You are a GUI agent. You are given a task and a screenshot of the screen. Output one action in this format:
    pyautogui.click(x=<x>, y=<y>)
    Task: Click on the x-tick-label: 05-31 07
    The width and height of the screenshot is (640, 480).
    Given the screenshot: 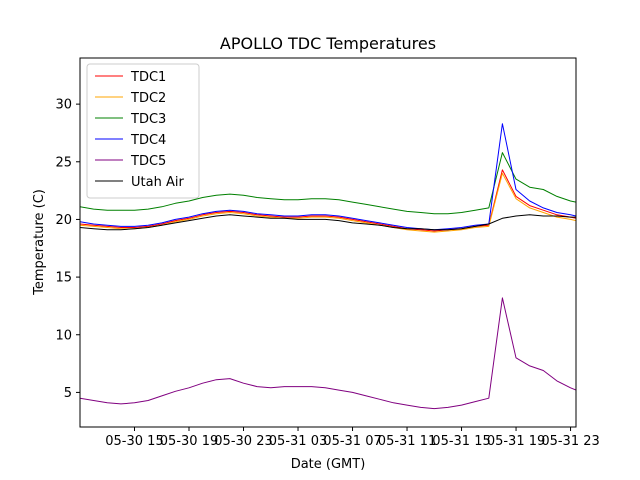 What is the action you would take?
    pyautogui.click(x=352, y=441)
    